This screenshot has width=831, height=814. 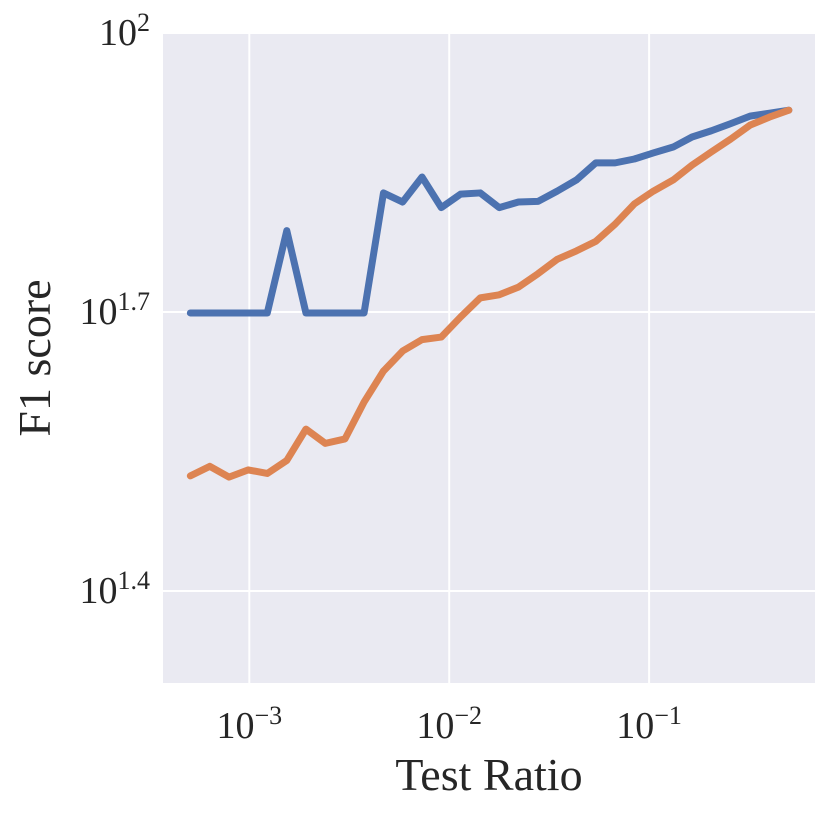 I want to click on y-axis-label: F1 score, so click(x=34, y=357).